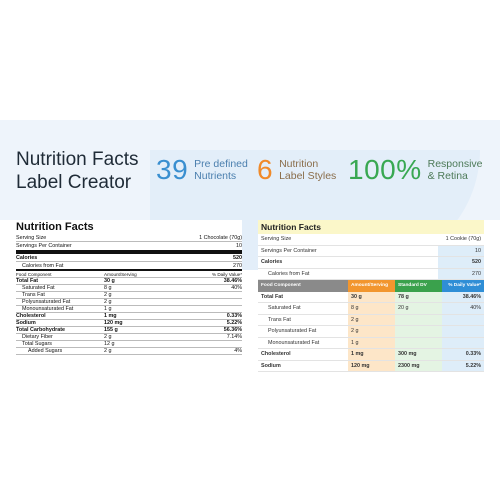 The image size is (500, 500). What do you see at coordinates (129, 309) in the screenshot?
I see `table-row: Monounsaturated Fat 1 g` at bounding box center [129, 309].